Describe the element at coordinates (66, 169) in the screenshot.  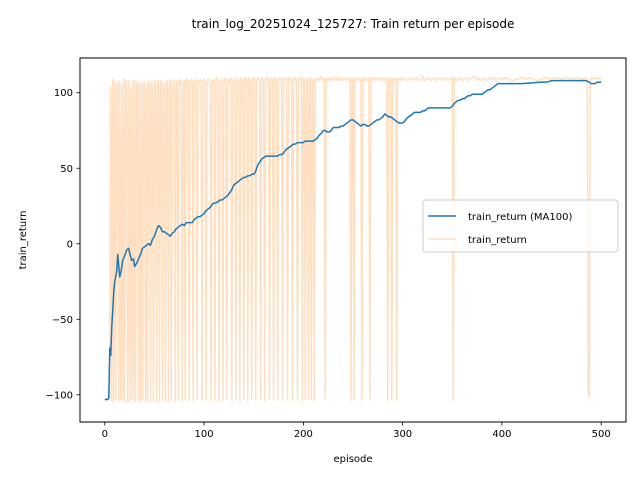
I see `y-tick-label: 50` at that location.